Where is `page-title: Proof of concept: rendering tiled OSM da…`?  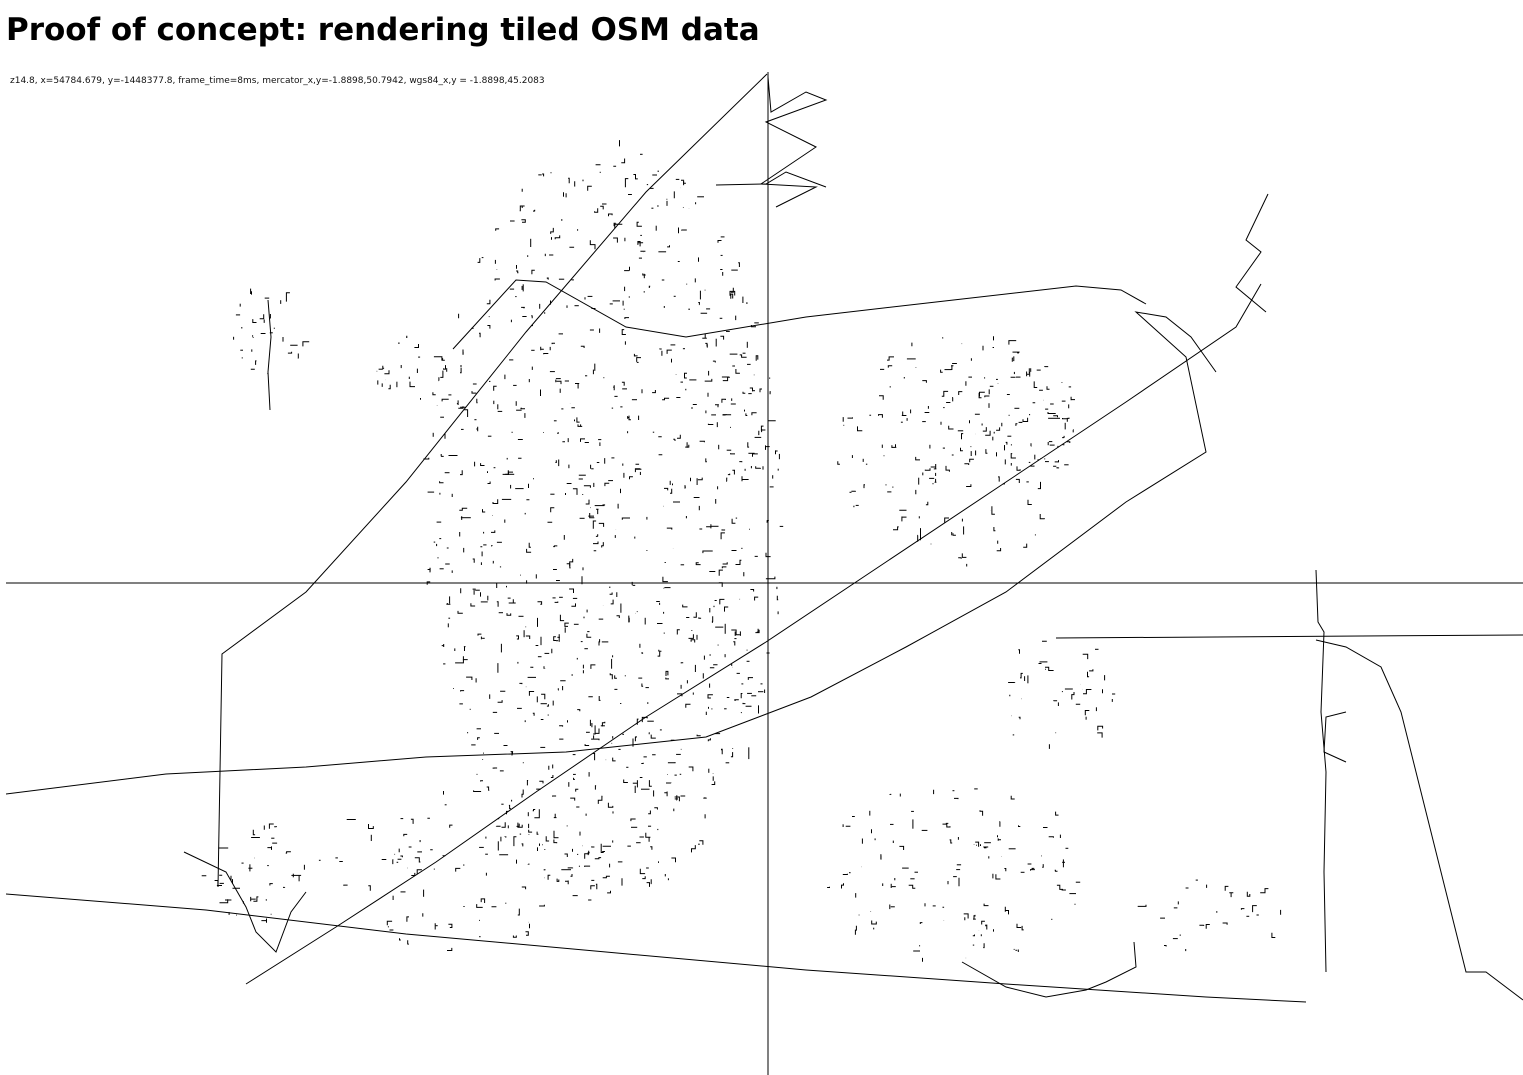 page-title: Proof of concept: rendering tiled OSM da… is located at coordinates (383, 30).